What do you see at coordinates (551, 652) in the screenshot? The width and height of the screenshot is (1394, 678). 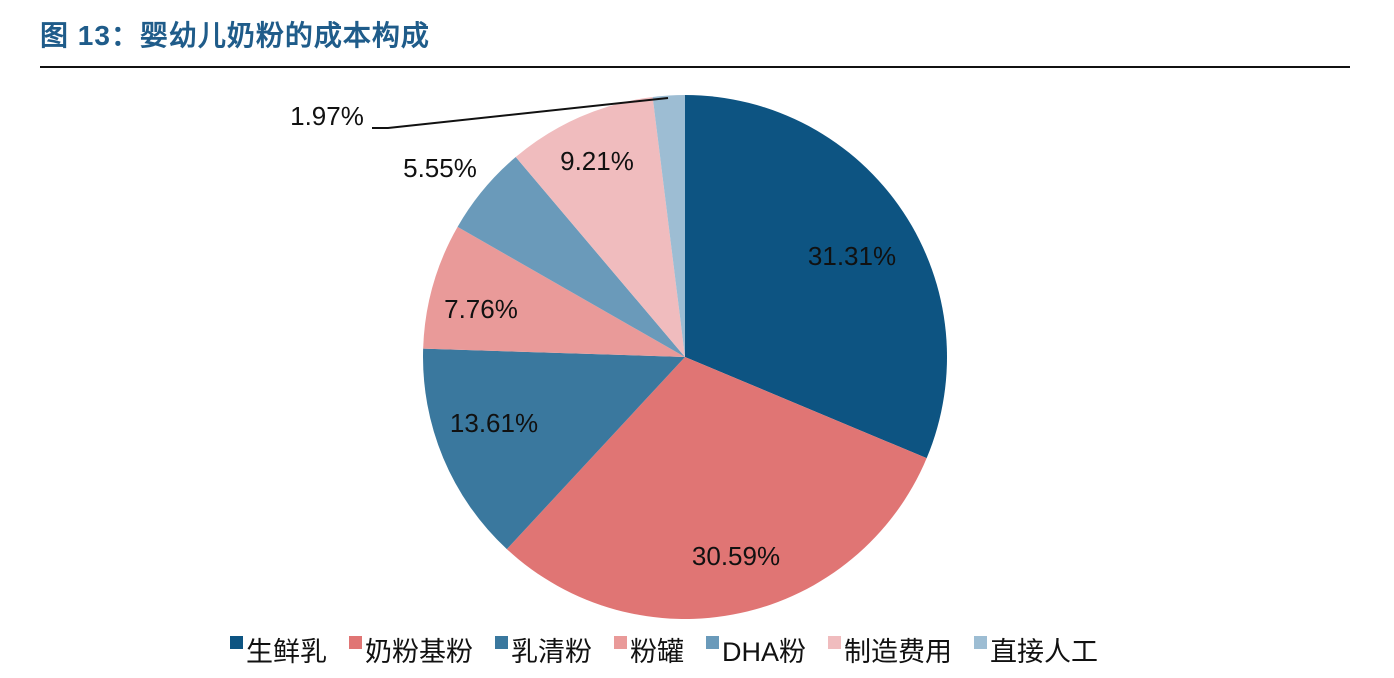 I see `legend-label: 乳清粉` at bounding box center [551, 652].